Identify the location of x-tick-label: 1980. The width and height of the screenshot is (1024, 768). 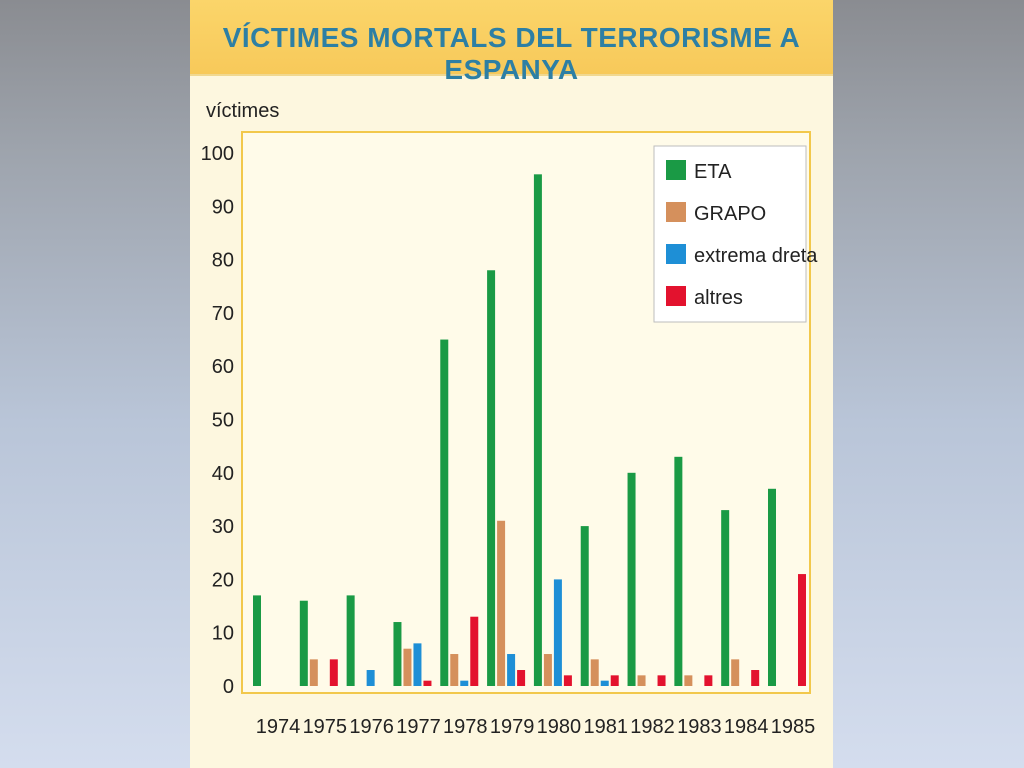
(559, 727).